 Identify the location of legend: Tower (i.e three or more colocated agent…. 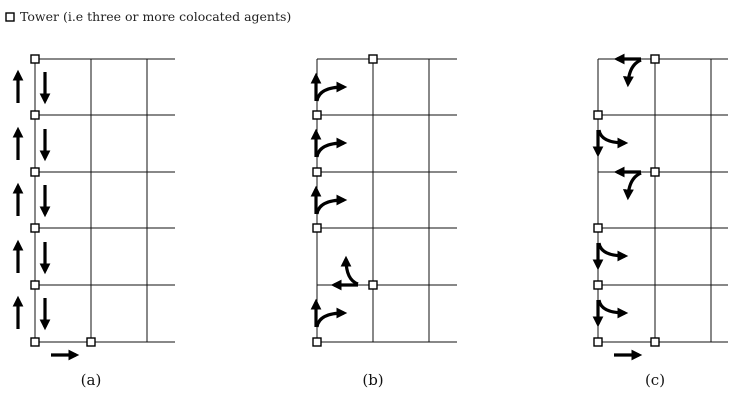
(148, 16).